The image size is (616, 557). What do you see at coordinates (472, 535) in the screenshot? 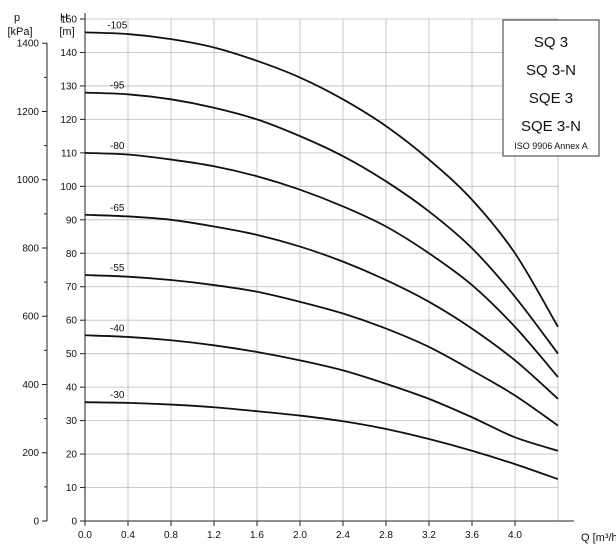
I see `x-tick-label: 3.6` at bounding box center [472, 535].